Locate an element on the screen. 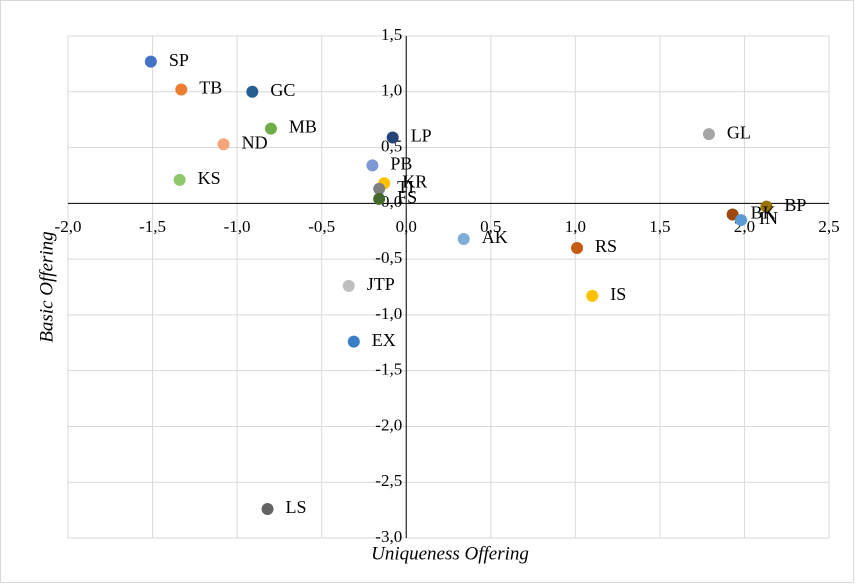 The height and width of the screenshot is (585, 856). point-label: TI is located at coordinates (405, 187).